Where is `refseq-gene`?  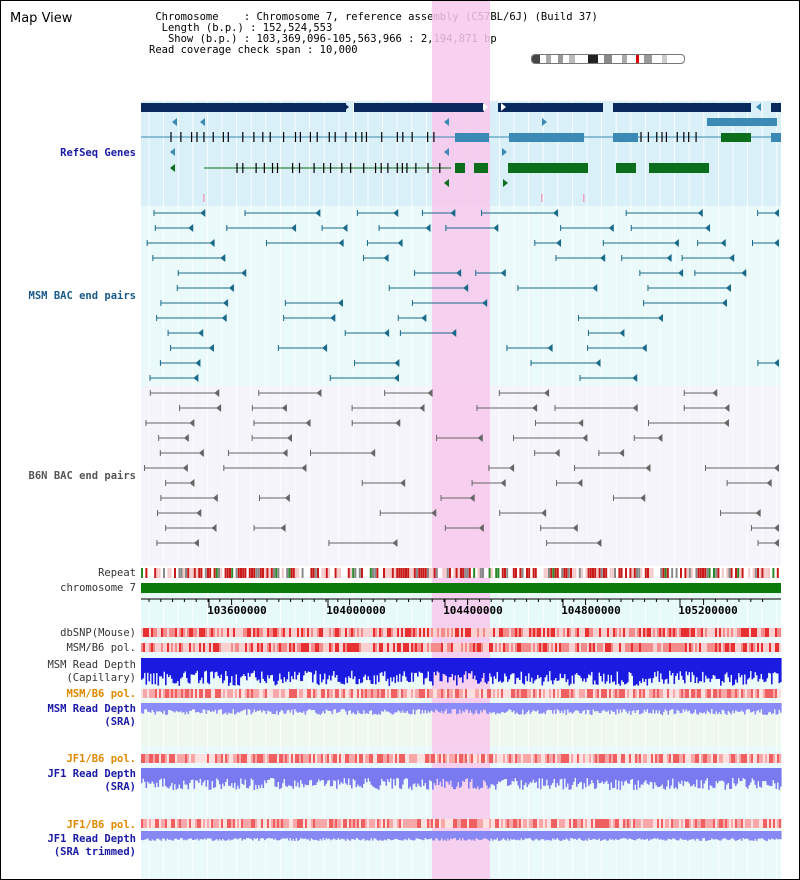 refseq-gene is located at coordinates (682, 107).